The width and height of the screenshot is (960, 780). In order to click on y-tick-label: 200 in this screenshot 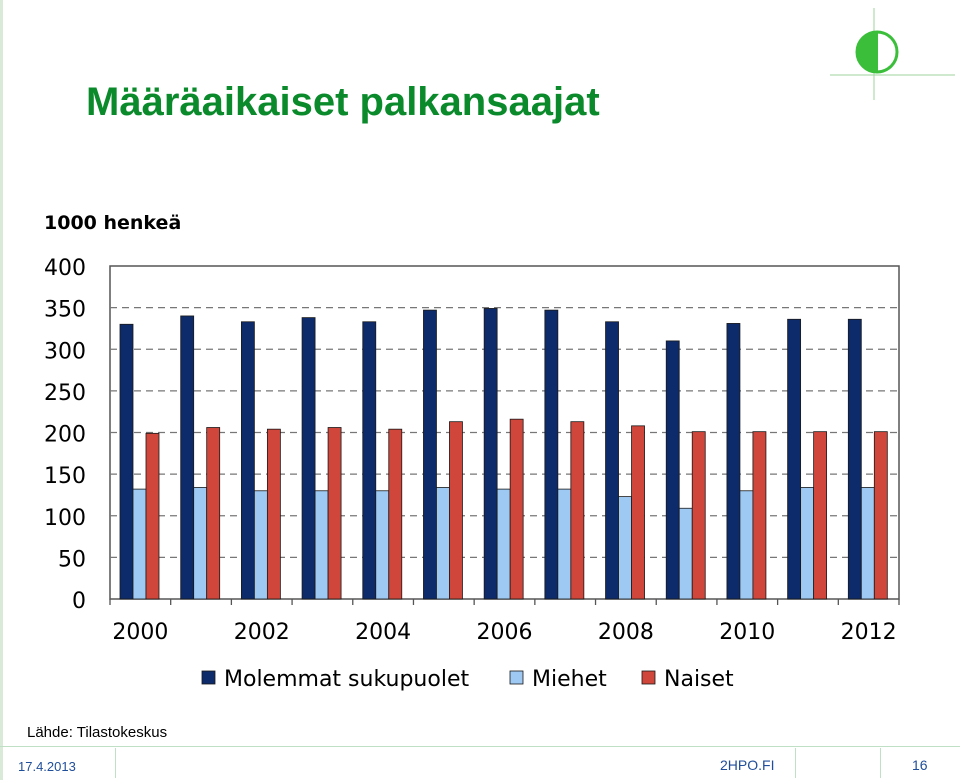, I will do `click(65, 435)`.